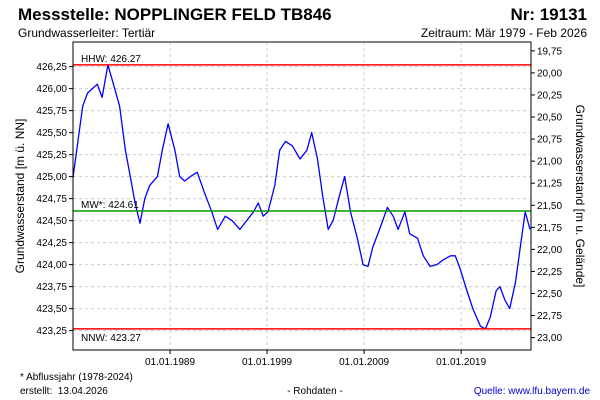 Image resolution: width=600 pixels, height=400 pixels. What do you see at coordinates (580, 196) in the screenshot?
I see `y2-axis-label: Grundwasserstand [m u. Gelände]` at bounding box center [580, 196].